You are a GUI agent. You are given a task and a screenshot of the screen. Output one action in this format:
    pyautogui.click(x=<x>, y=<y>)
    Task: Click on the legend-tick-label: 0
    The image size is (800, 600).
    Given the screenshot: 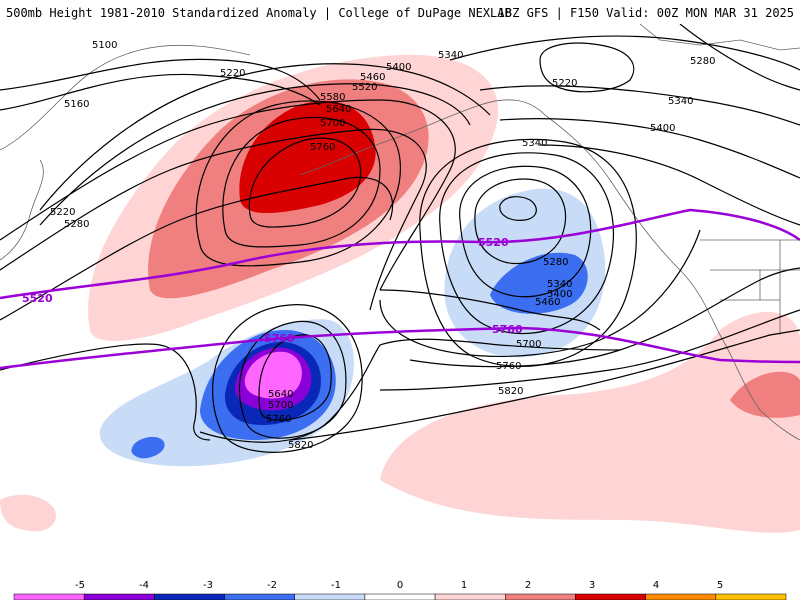 What is the action you would take?
    pyautogui.click(x=400, y=585)
    